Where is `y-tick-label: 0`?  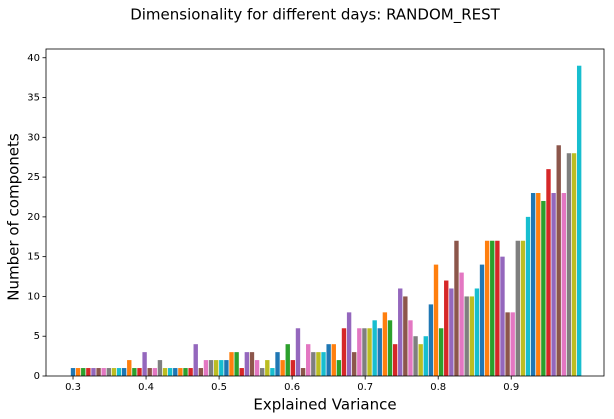
y-tick-label: 0 is located at coordinates (37, 376).